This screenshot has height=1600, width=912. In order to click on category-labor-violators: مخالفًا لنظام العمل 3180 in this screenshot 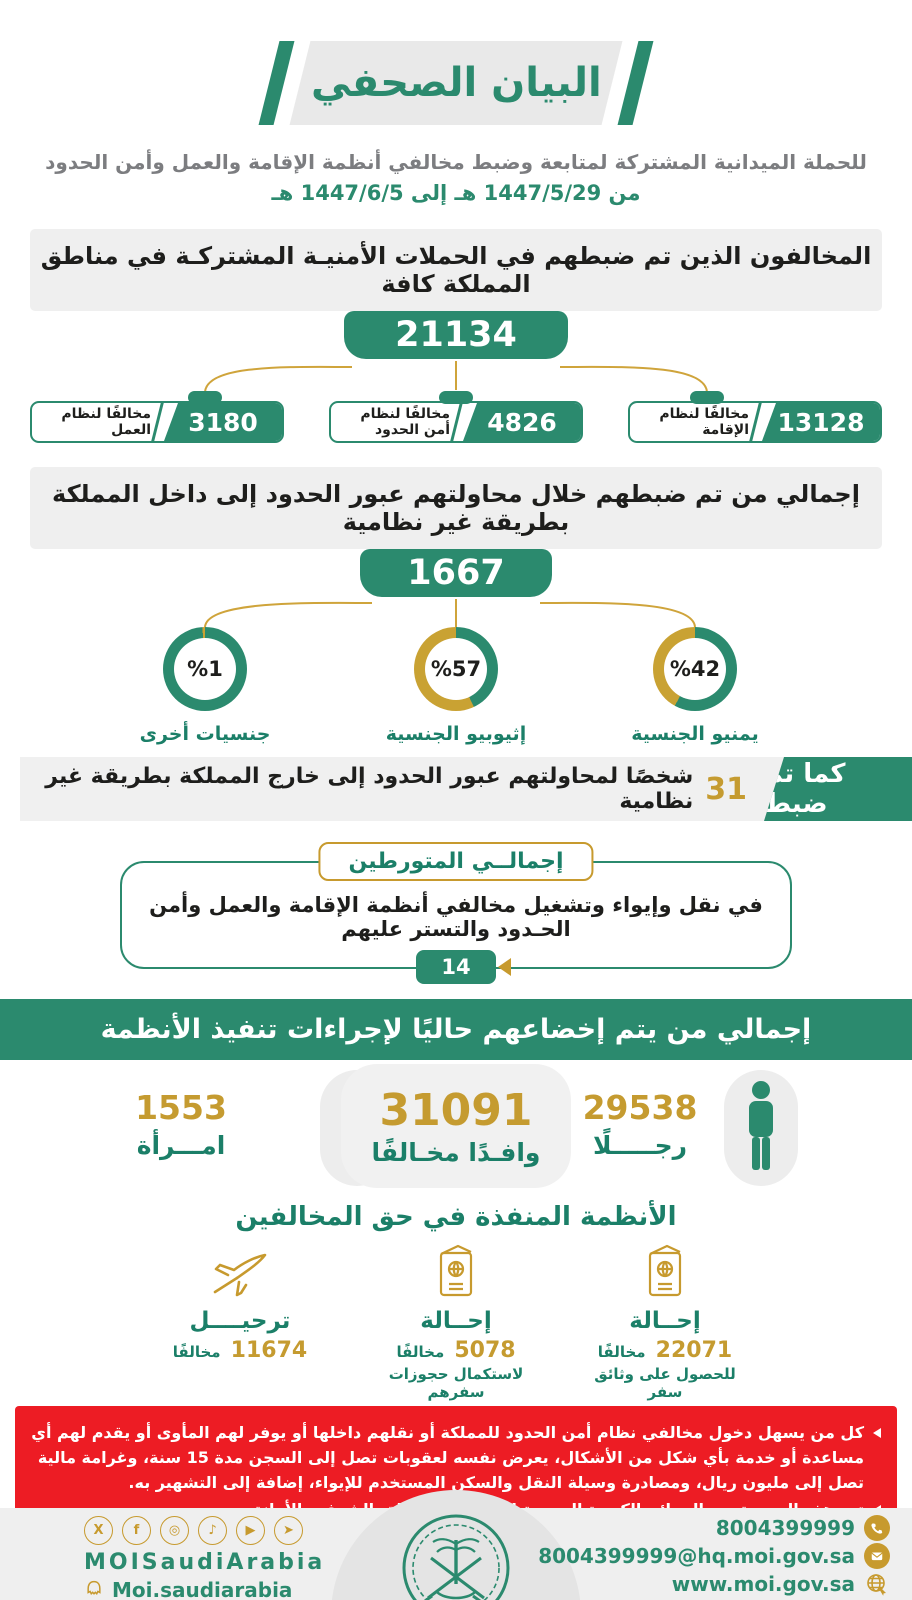, I will do `click(157, 422)`.